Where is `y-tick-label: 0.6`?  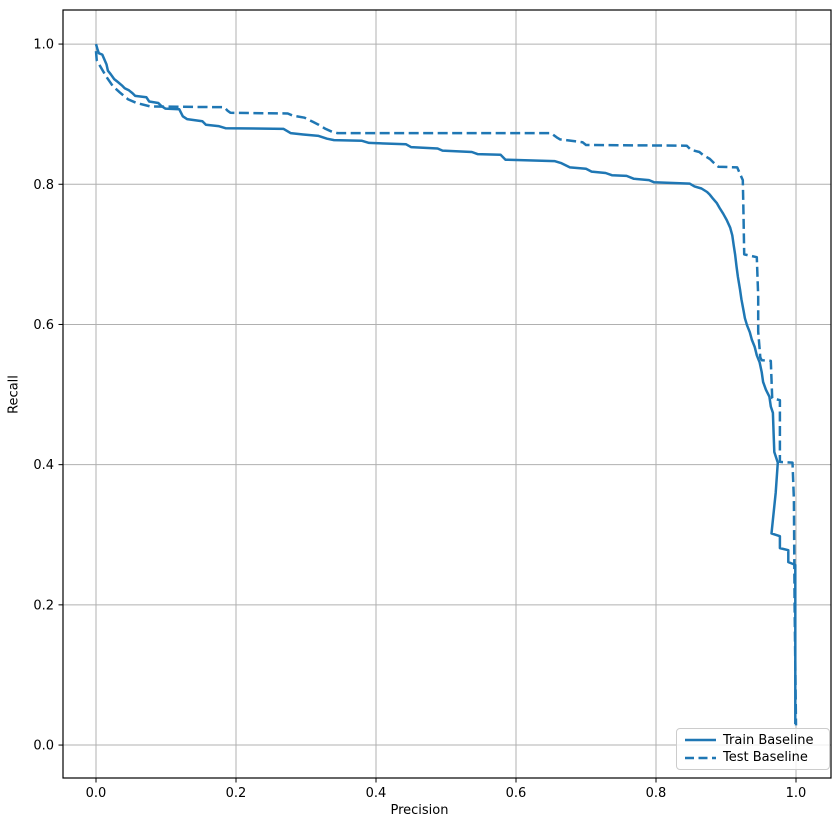 y-tick-label: 0.6 is located at coordinates (43, 325).